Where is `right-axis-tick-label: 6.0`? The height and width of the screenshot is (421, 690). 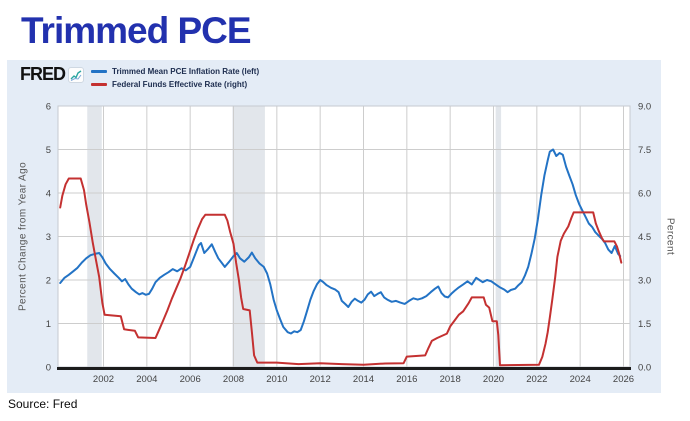 right-axis-tick-label: 6.0 is located at coordinates (644, 194).